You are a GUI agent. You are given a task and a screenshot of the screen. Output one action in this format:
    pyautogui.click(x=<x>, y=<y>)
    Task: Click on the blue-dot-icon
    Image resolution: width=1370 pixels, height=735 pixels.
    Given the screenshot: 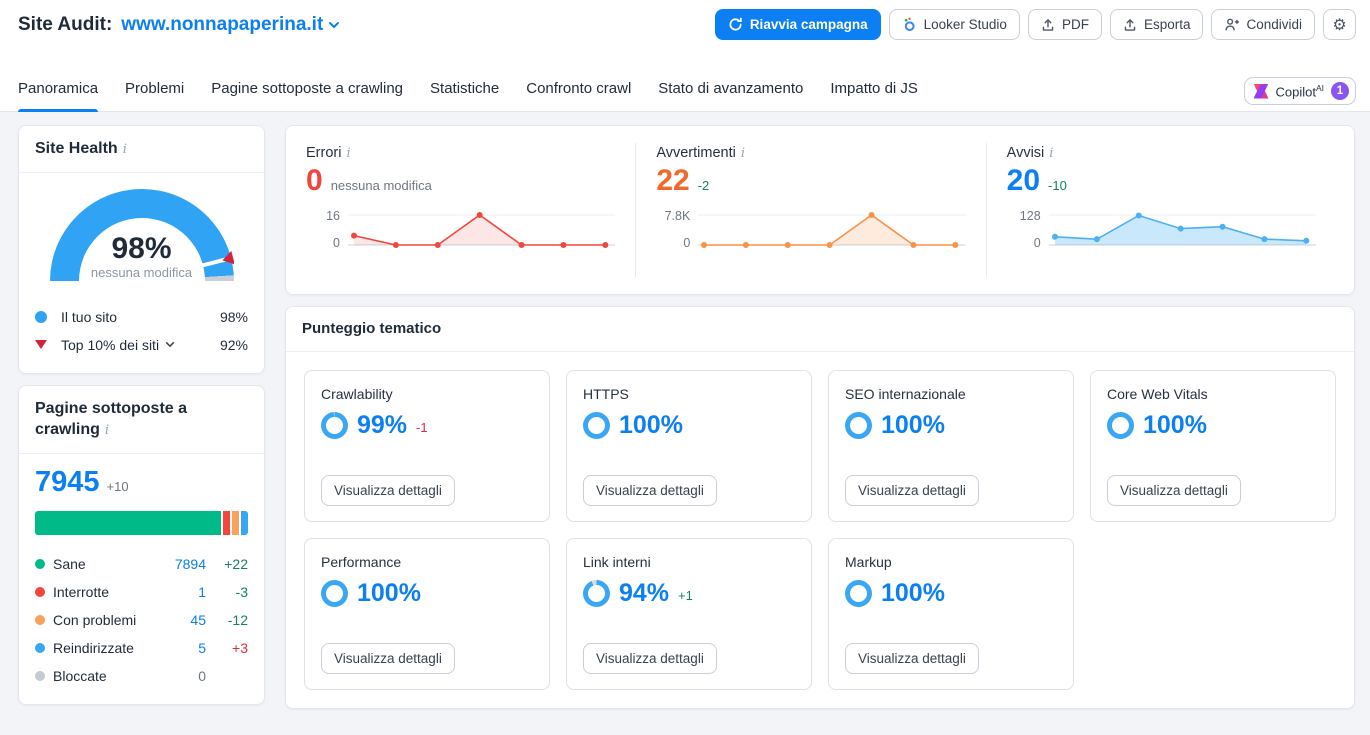 What is the action you would take?
    pyautogui.click(x=41, y=316)
    